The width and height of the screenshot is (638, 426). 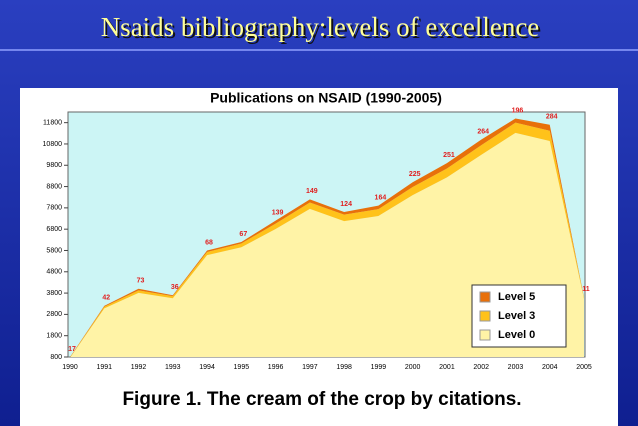 I want to click on y-tick-label: 6800, so click(x=54, y=229).